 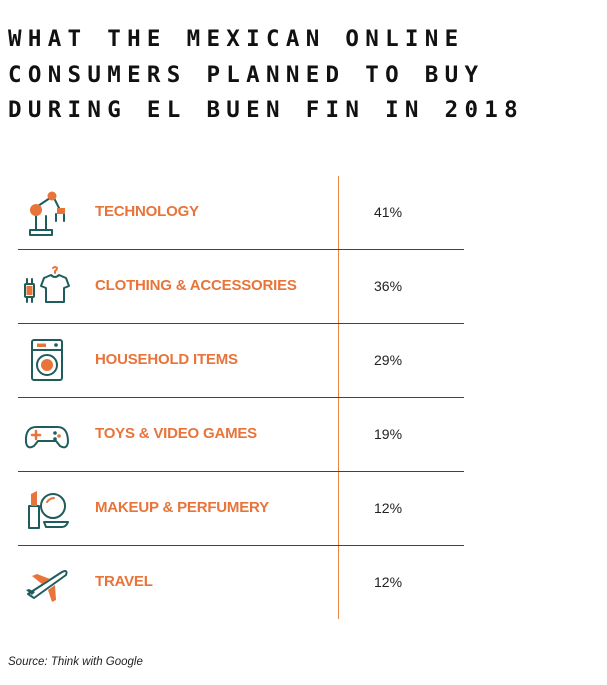 What do you see at coordinates (47, 284) in the screenshot?
I see `watch-tshirt-icon` at bounding box center [47, 284].